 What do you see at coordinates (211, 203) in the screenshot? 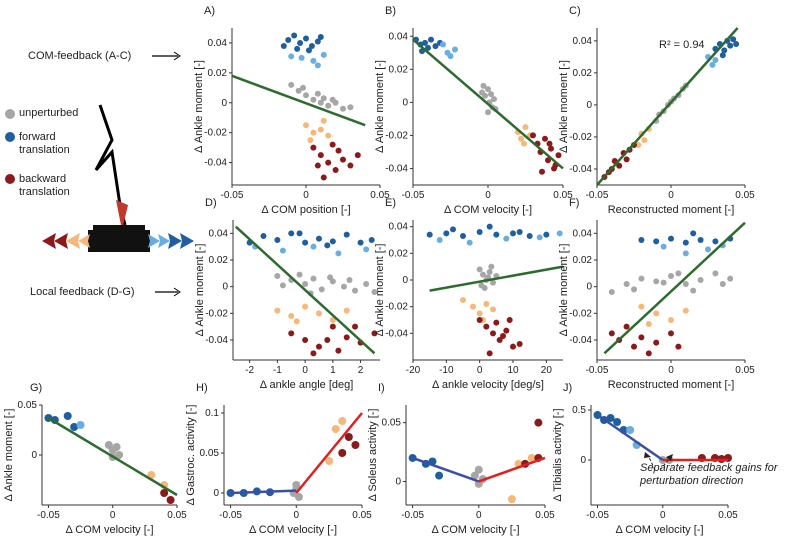
I see `panel-label: D)` at bounding box center [211, 203].